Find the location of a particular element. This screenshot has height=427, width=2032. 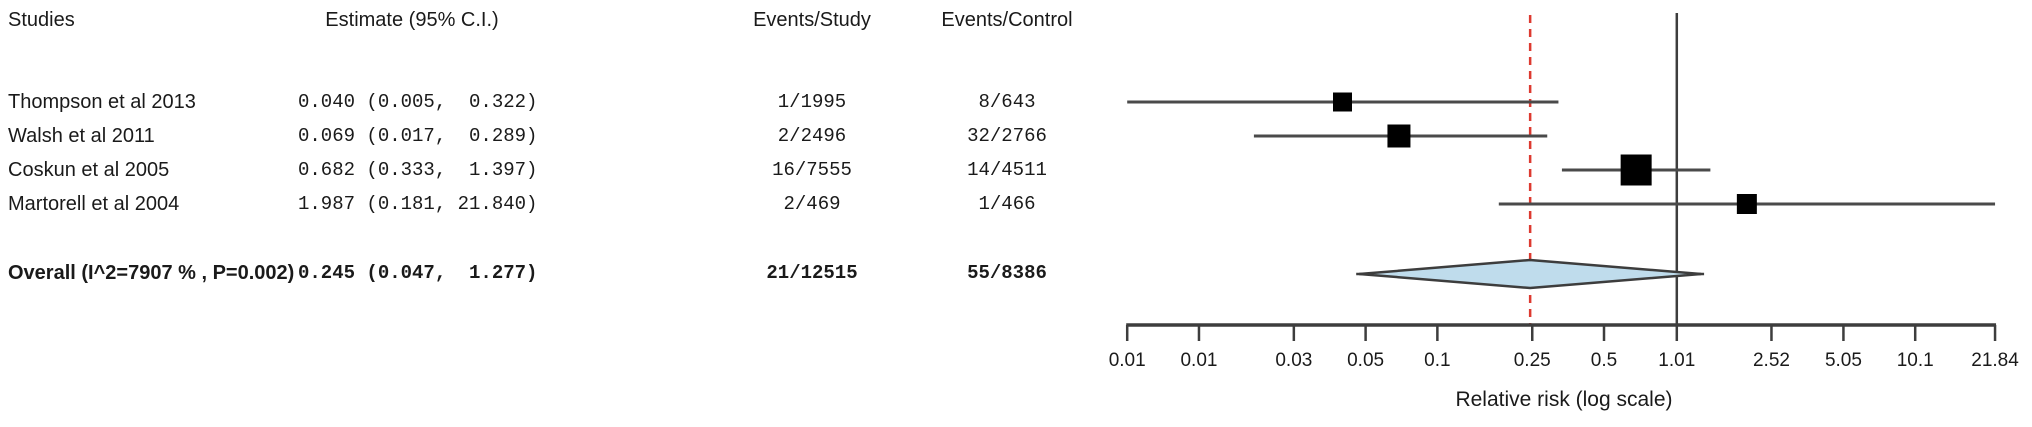

events-study: 16/7555 is located at coordinates (812, 170).